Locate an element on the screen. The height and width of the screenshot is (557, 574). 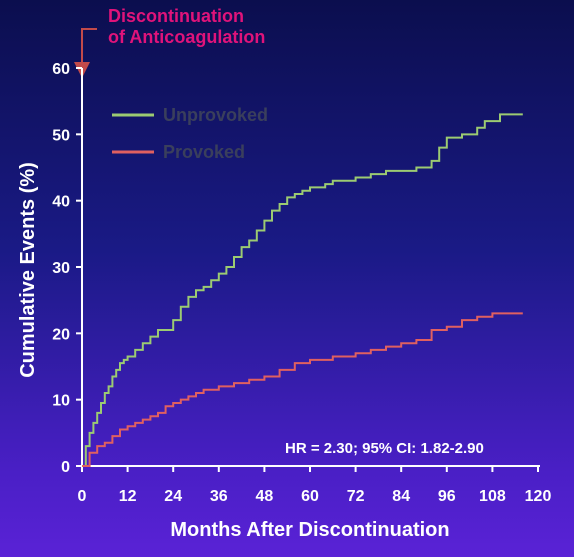
y-ticks: 0 10 20 30 40 50 60 is located at coordinates (67, 268).